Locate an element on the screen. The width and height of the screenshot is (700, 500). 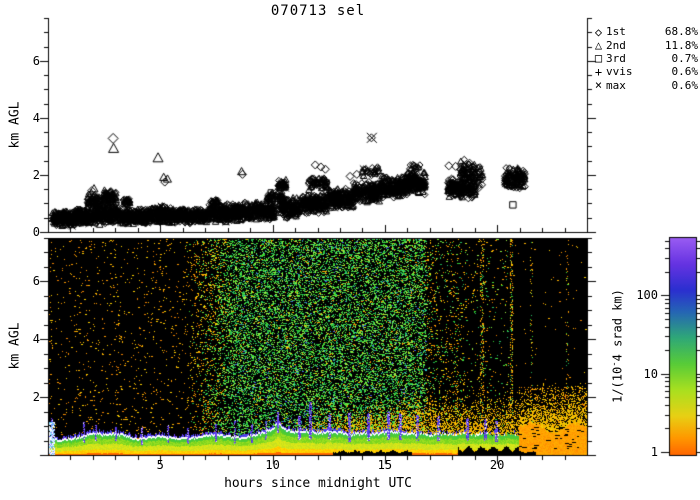
x-axis-label: hours since midnight UTC is located at coordinates (318, 483).